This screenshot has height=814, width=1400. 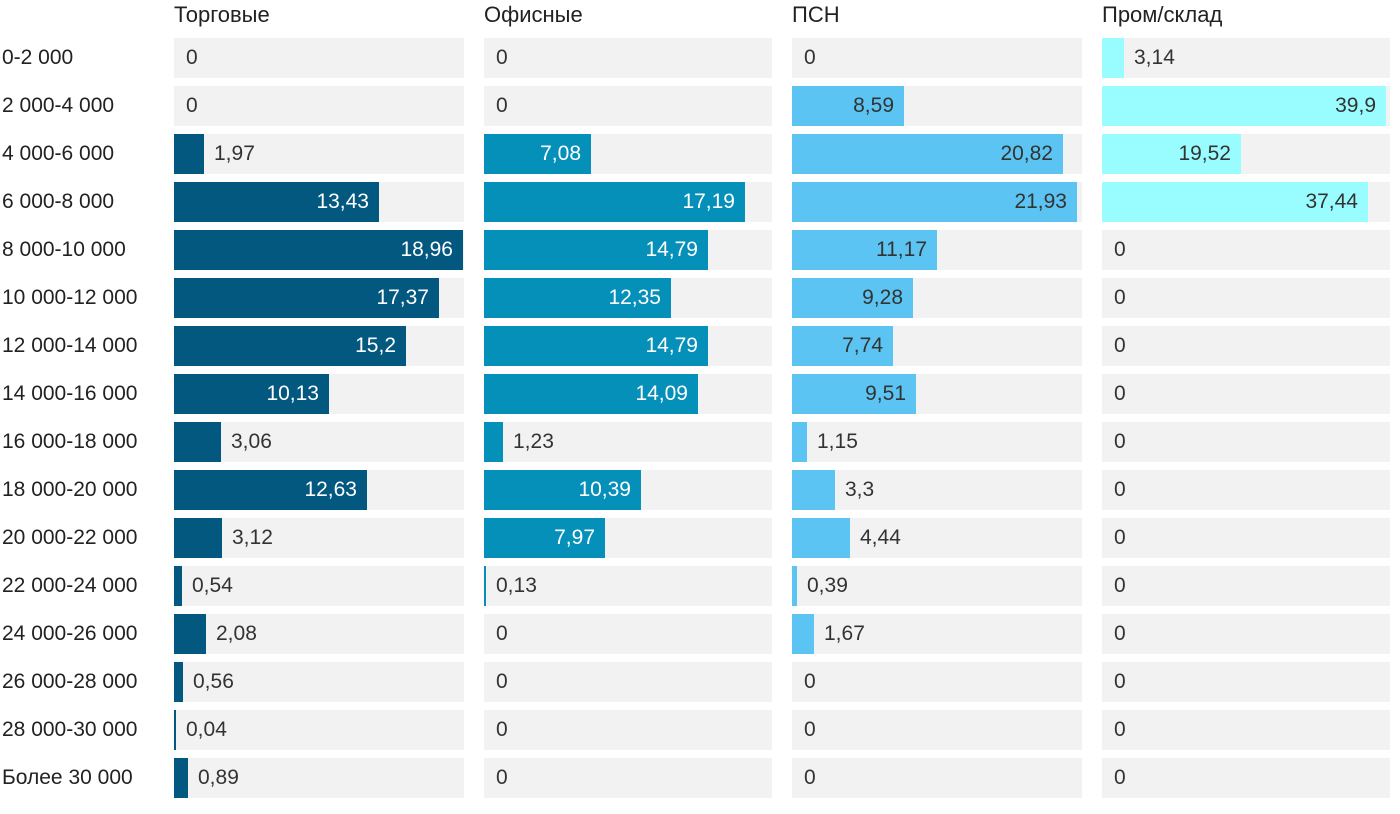 What do you see at coordinates (708, 201) in the screenshot?
I see `data-label: 17,19` at bounding box center [708, 201].